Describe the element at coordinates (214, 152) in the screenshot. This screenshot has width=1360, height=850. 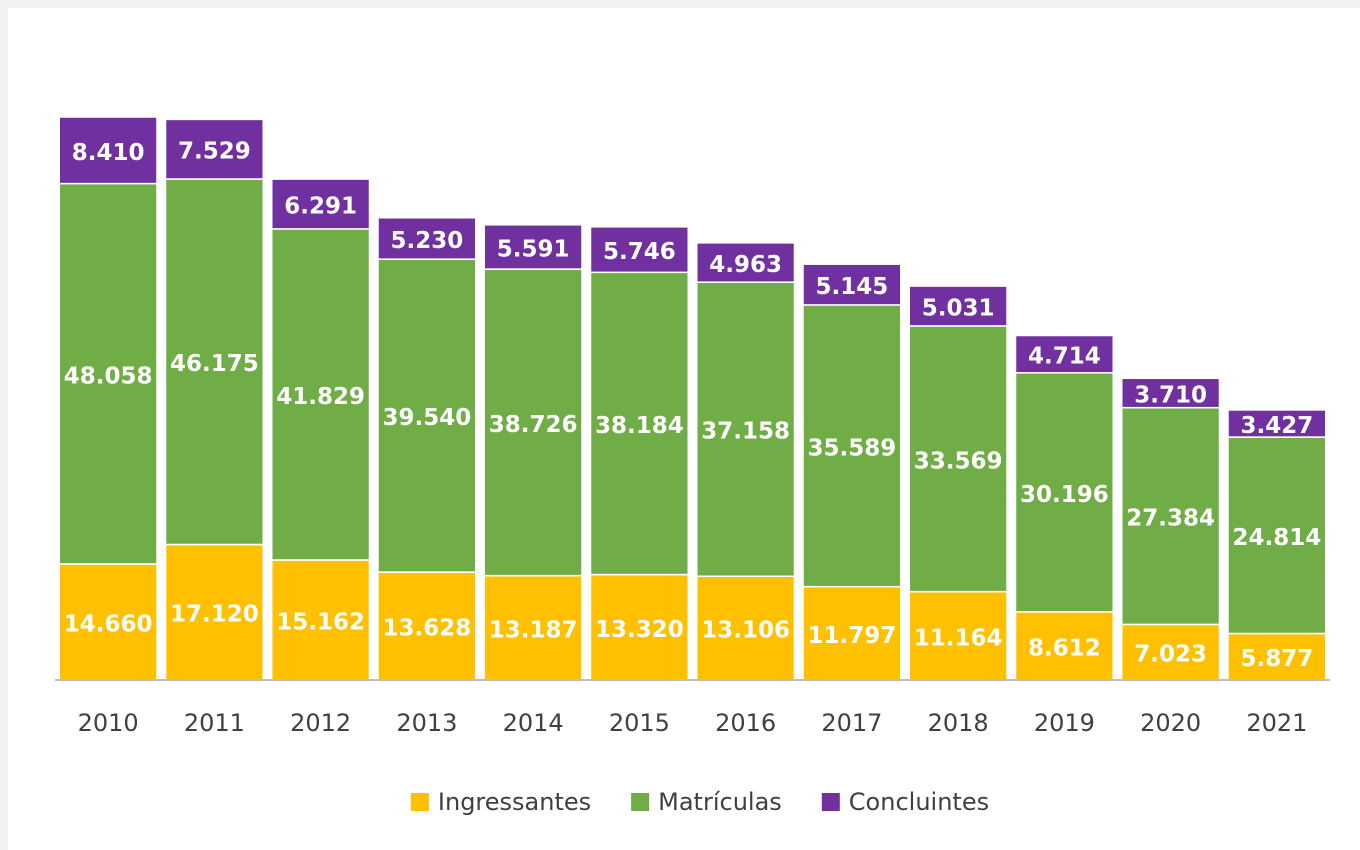
I see `value-label: 7.529` at that location.